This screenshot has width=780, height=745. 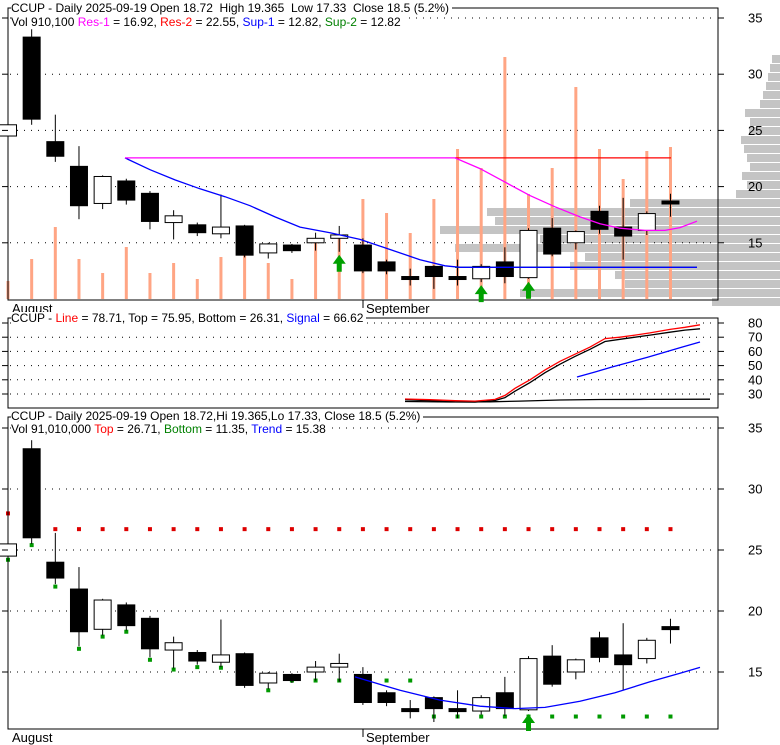 I want to click on y-axis-label: 40, so click(x=755, y=379).